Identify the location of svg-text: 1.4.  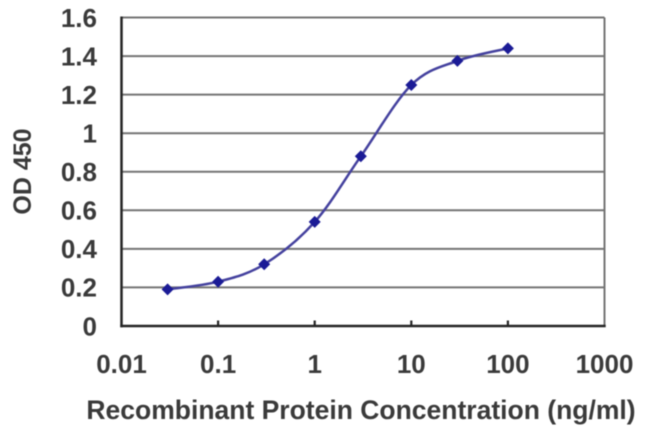
(79, 56).